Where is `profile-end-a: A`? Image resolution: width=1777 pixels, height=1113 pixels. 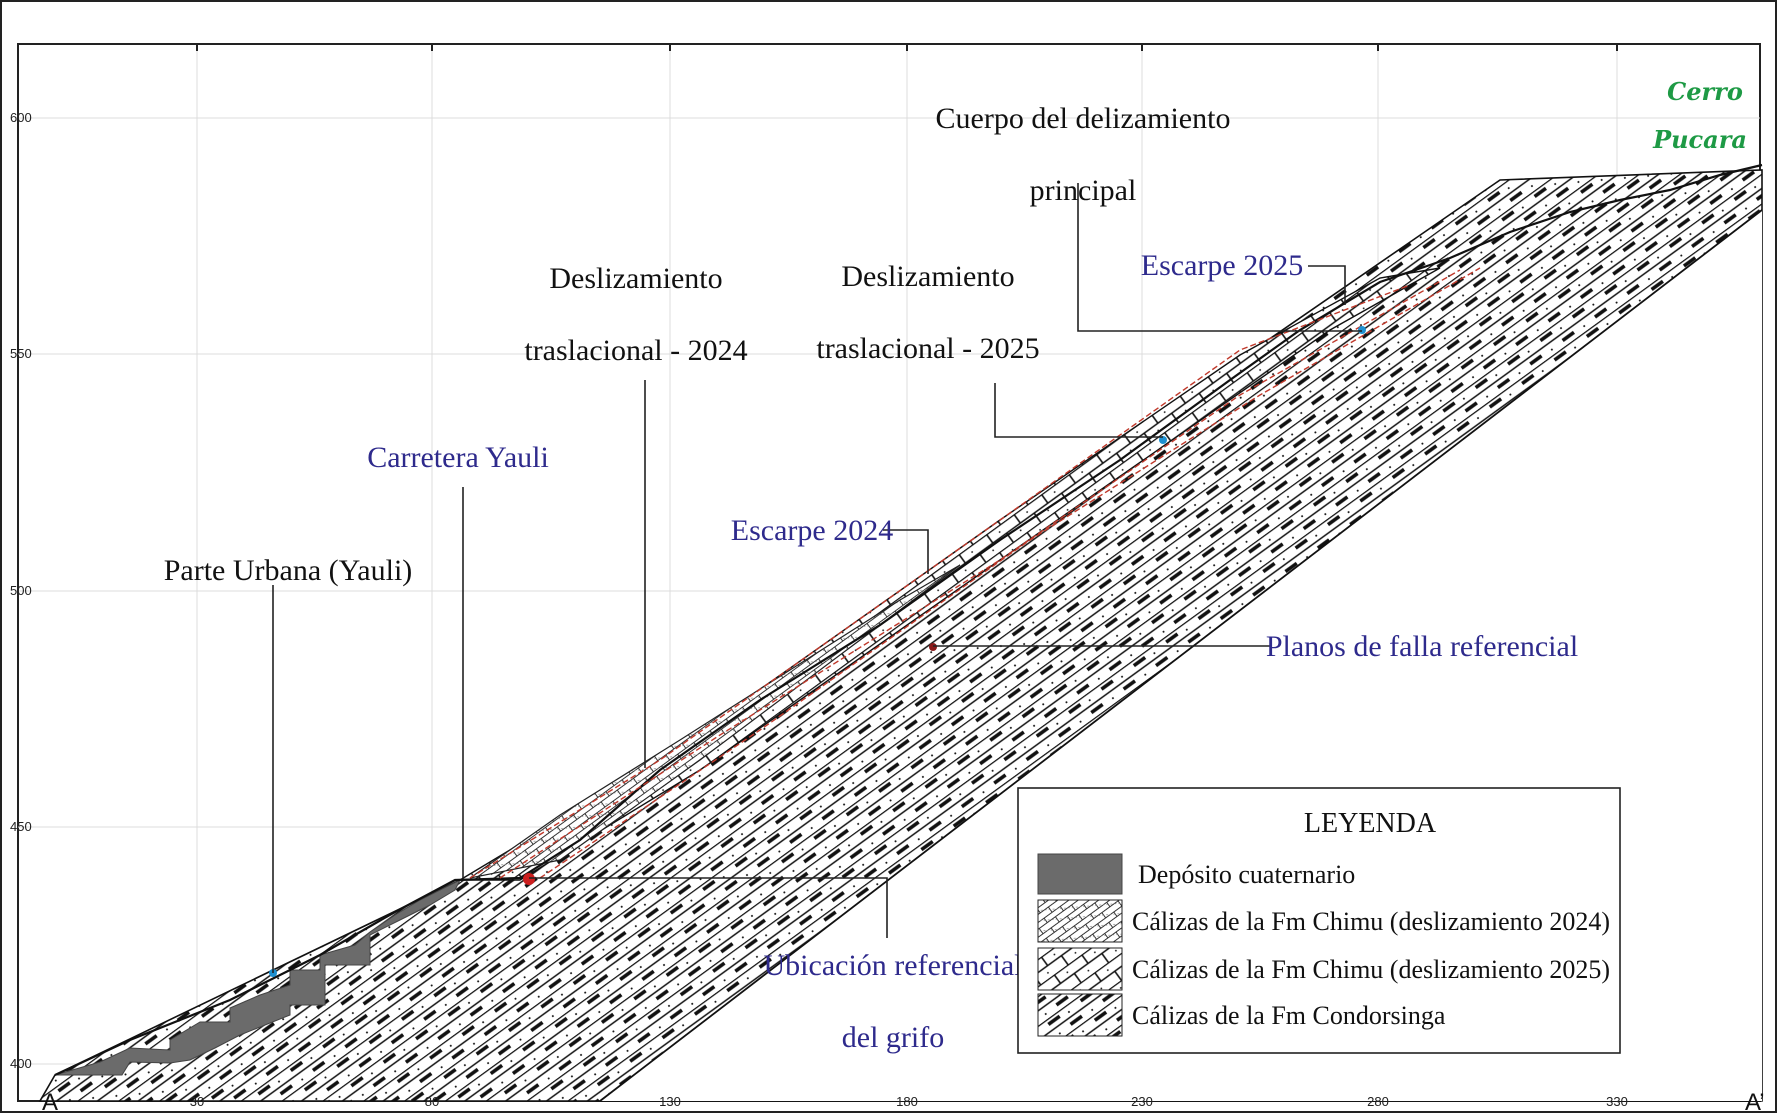 profile-end-a: A is located at coordinates (50, 1101).